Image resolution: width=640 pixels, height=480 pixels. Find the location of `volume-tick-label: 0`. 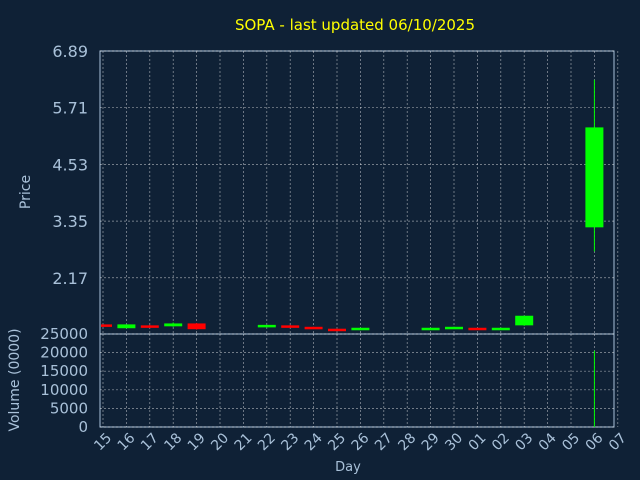

volume-tick-label: 0 is located at coordinates (83, 427).